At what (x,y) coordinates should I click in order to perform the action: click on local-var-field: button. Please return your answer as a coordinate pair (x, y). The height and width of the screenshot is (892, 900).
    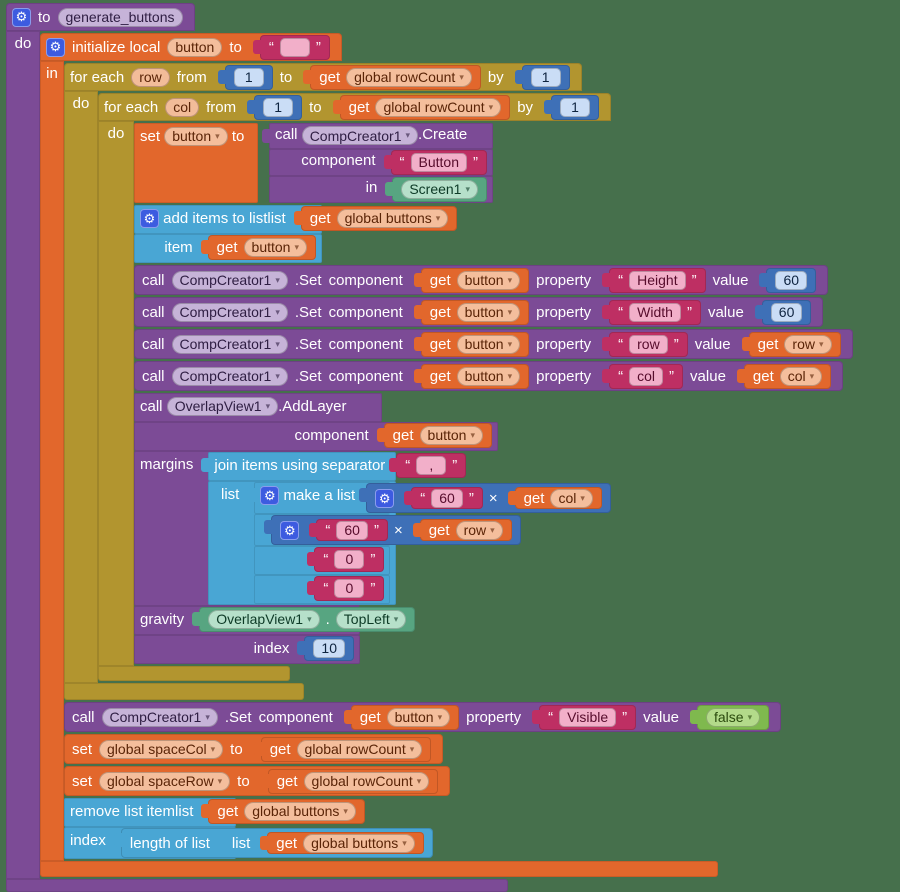
    Looking at the image, I should click on (195, 47).